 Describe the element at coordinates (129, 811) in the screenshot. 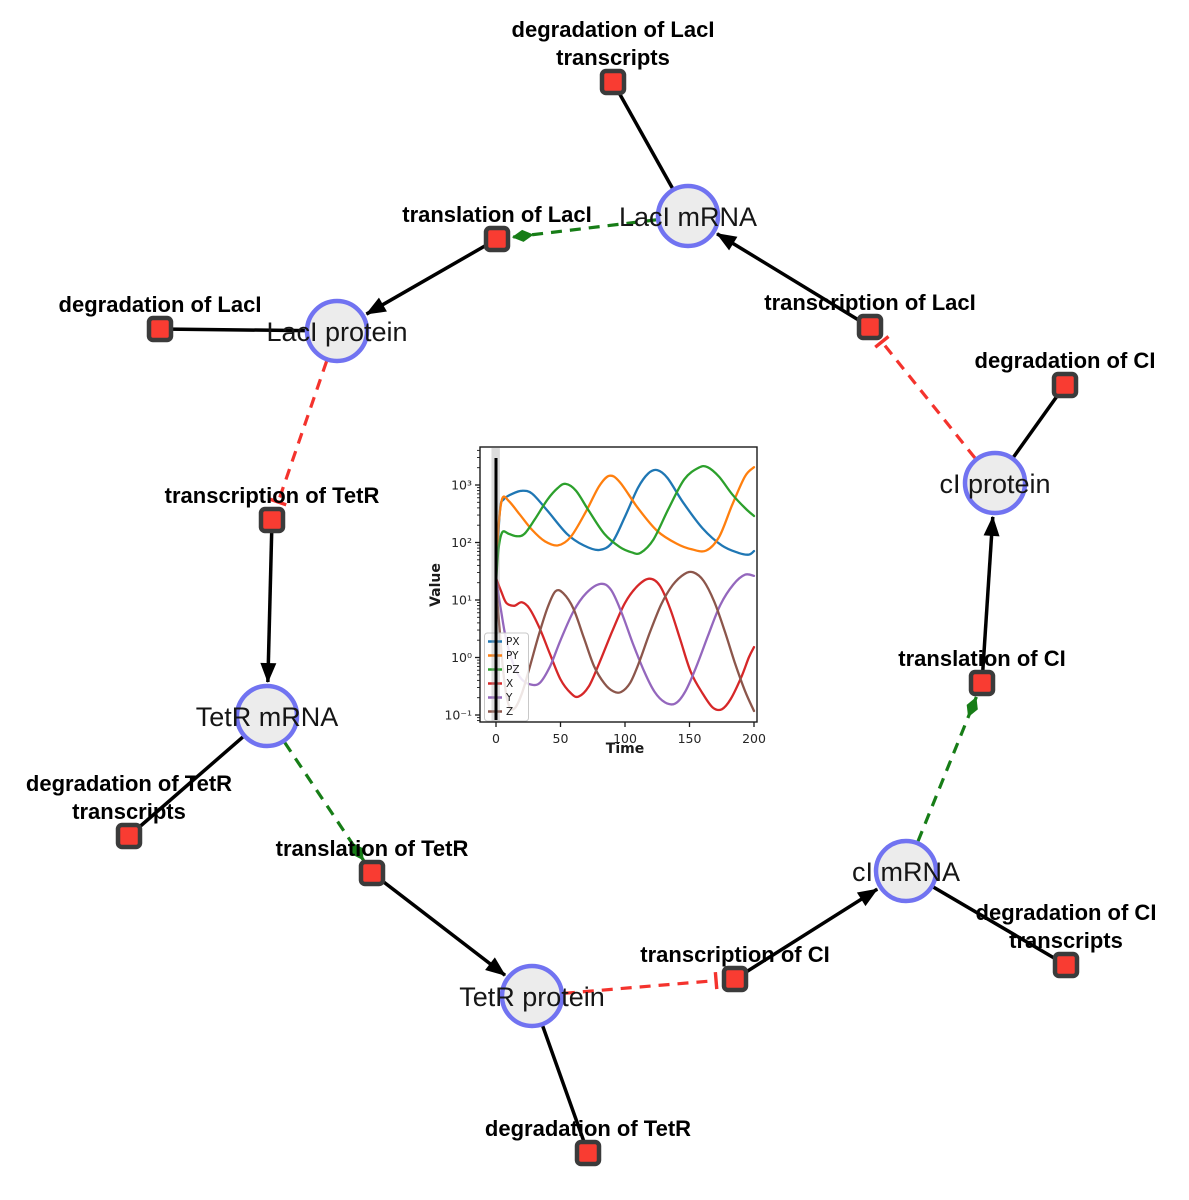

I see `reaction-label-deg_TetR_tx-line1: transcripts` at that location.